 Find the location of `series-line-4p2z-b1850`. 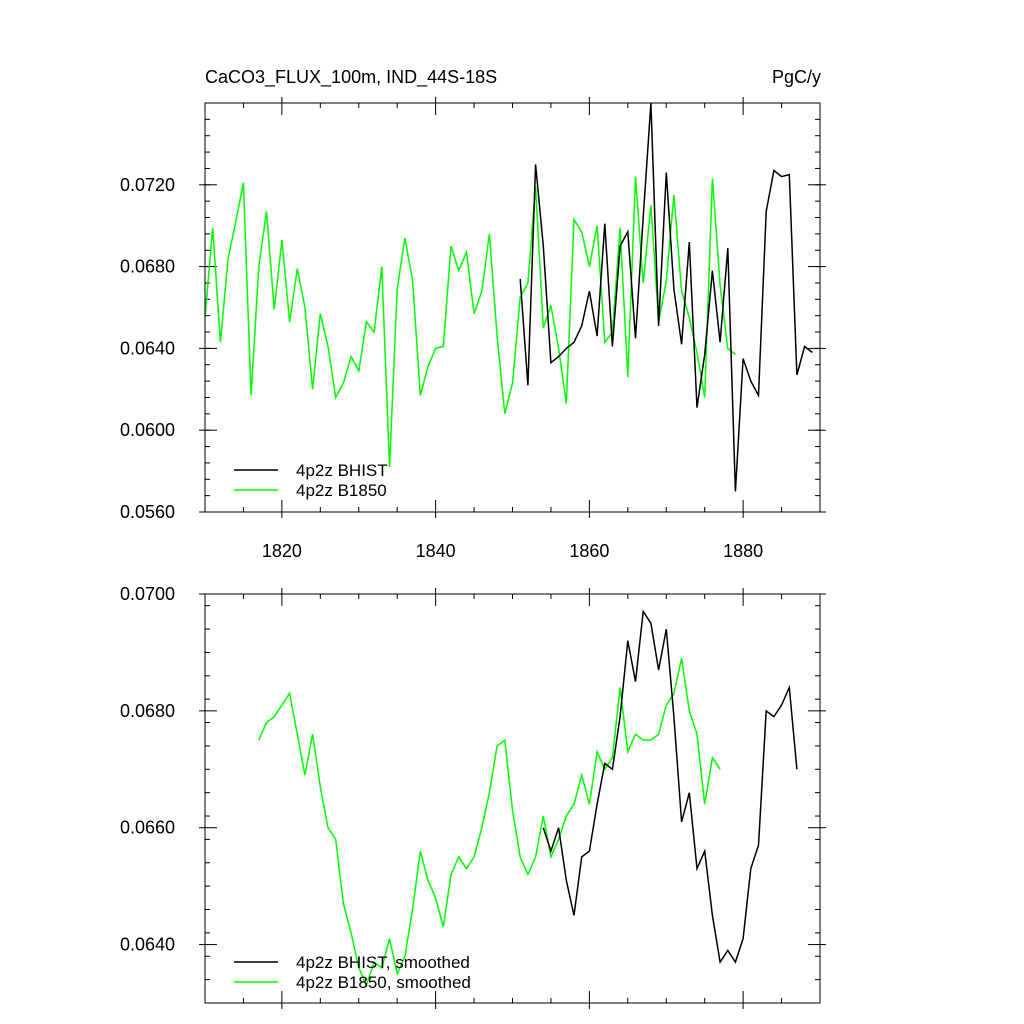

series-line-4p2z-b1850 is located at coordinates (470, 322).